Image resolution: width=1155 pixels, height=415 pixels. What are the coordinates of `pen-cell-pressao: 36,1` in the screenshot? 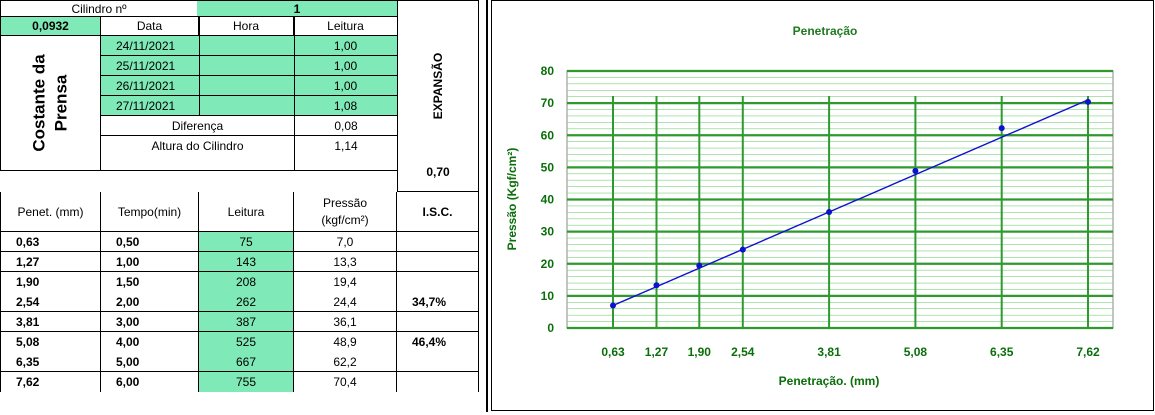 It's located at (345, 322).